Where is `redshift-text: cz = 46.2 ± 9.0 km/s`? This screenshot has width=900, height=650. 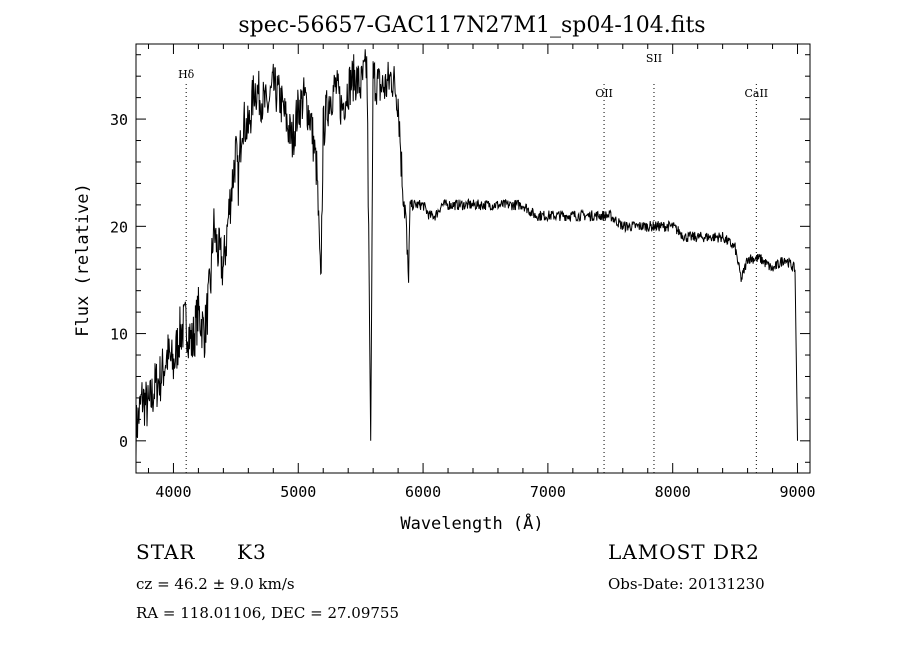
redshift-text: cz = 46.2 ± 9.0 km/s is located at coordinates (215, 584).